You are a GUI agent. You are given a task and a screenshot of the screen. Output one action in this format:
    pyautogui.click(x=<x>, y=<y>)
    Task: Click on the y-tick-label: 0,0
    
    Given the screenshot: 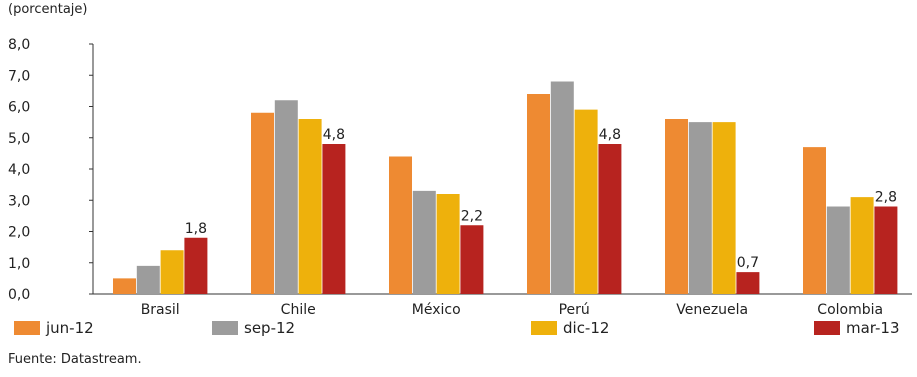 What is the action you would take?
    pyautogui.click(x=19, y=295)
    